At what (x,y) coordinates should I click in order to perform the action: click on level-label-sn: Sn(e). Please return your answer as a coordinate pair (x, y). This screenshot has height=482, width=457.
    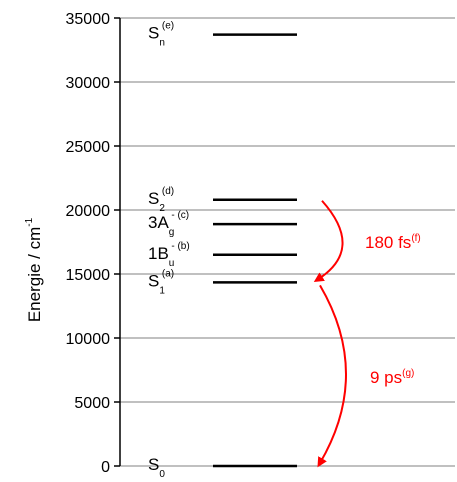
    Looking at the image, I should click on (161, 35).